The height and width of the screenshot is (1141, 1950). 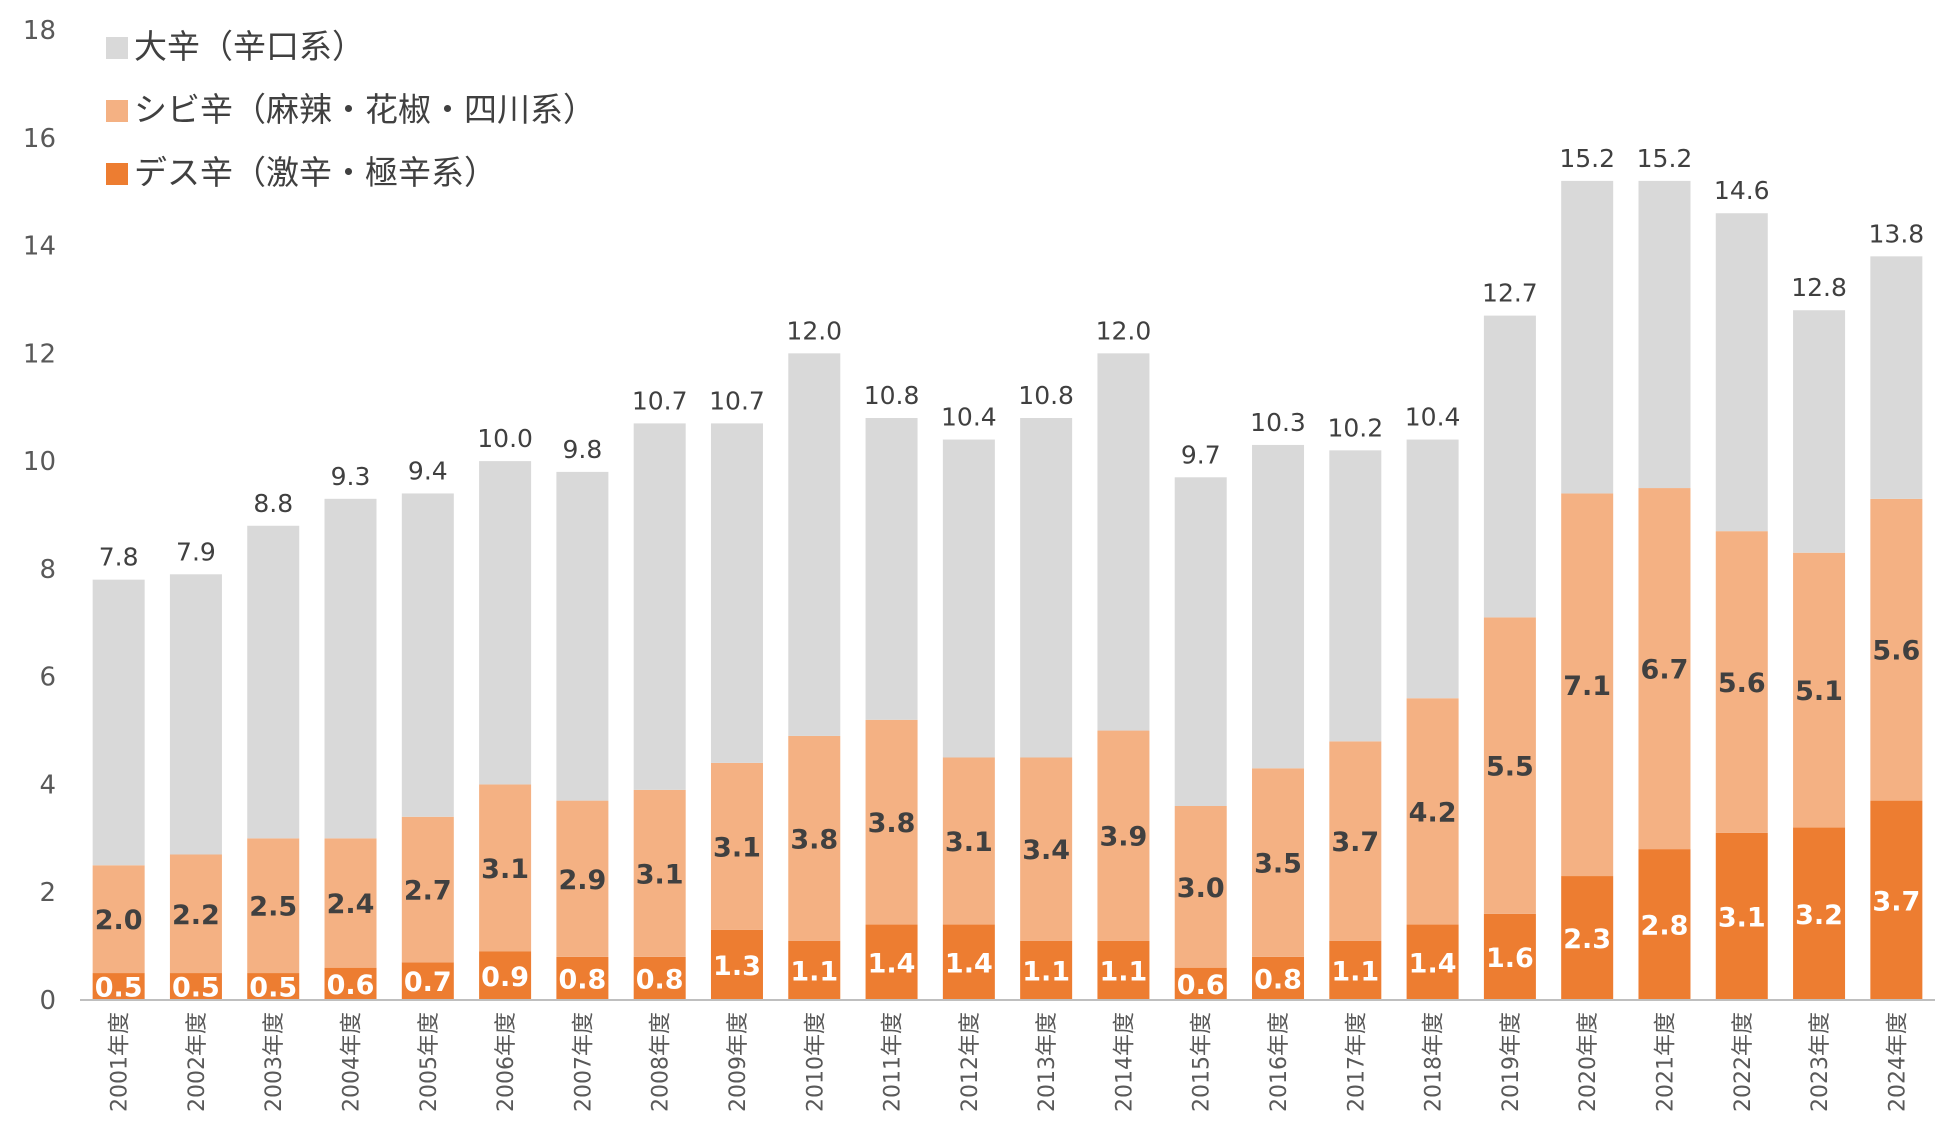 What do you see at coordinates (1510, 293) in the screenshot?
I see `total-data-label: 12.7` at bounding box center [1510, 293].